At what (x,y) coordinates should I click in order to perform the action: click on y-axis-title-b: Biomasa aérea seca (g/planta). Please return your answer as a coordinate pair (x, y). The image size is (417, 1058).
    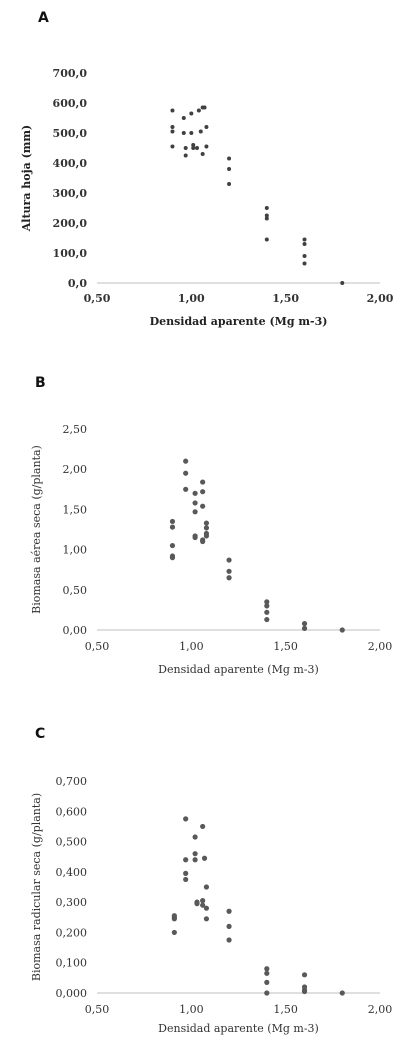
    Looking at the image, I should click on (36, 529).